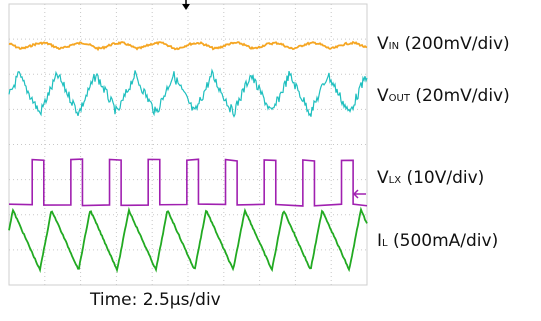 This screenshot has height=321, width=541. Describe the element at coordinates (188, 46) in the screenshot. I see `trace-vin` at that location.